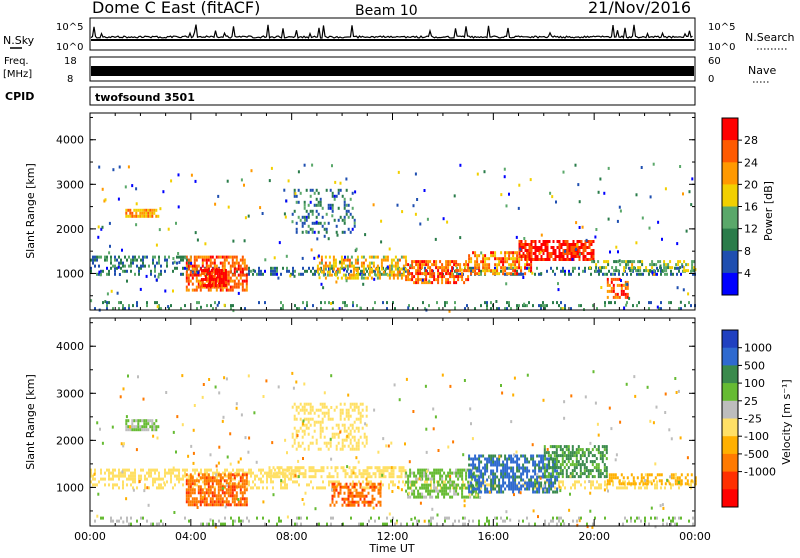 The height and width of the screenshot is (558, 800). I want to click on power-colorbar-tick-label: 28, so click(751, 140).